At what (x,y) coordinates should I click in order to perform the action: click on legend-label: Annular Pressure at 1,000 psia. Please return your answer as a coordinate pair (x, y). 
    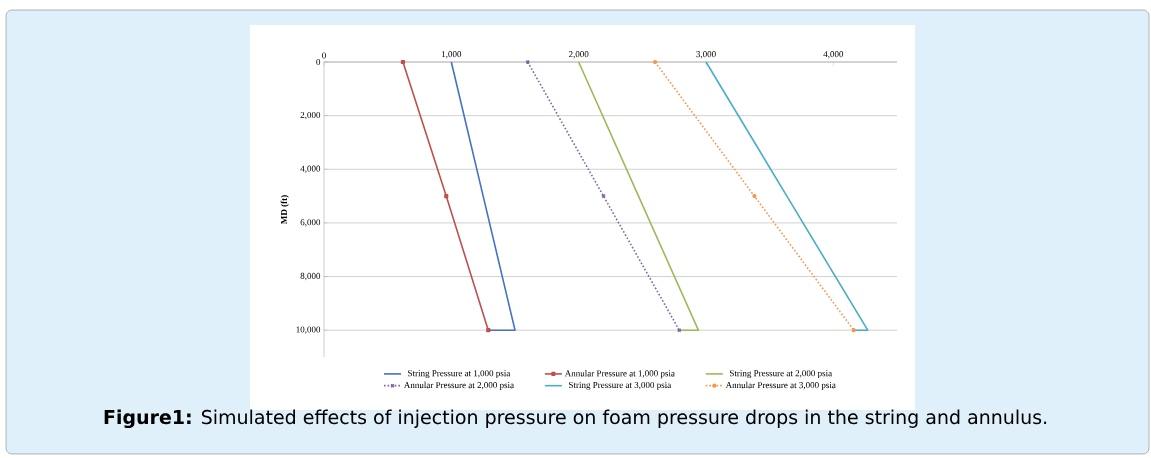
    Looking at the image, I should click on (619, 374).